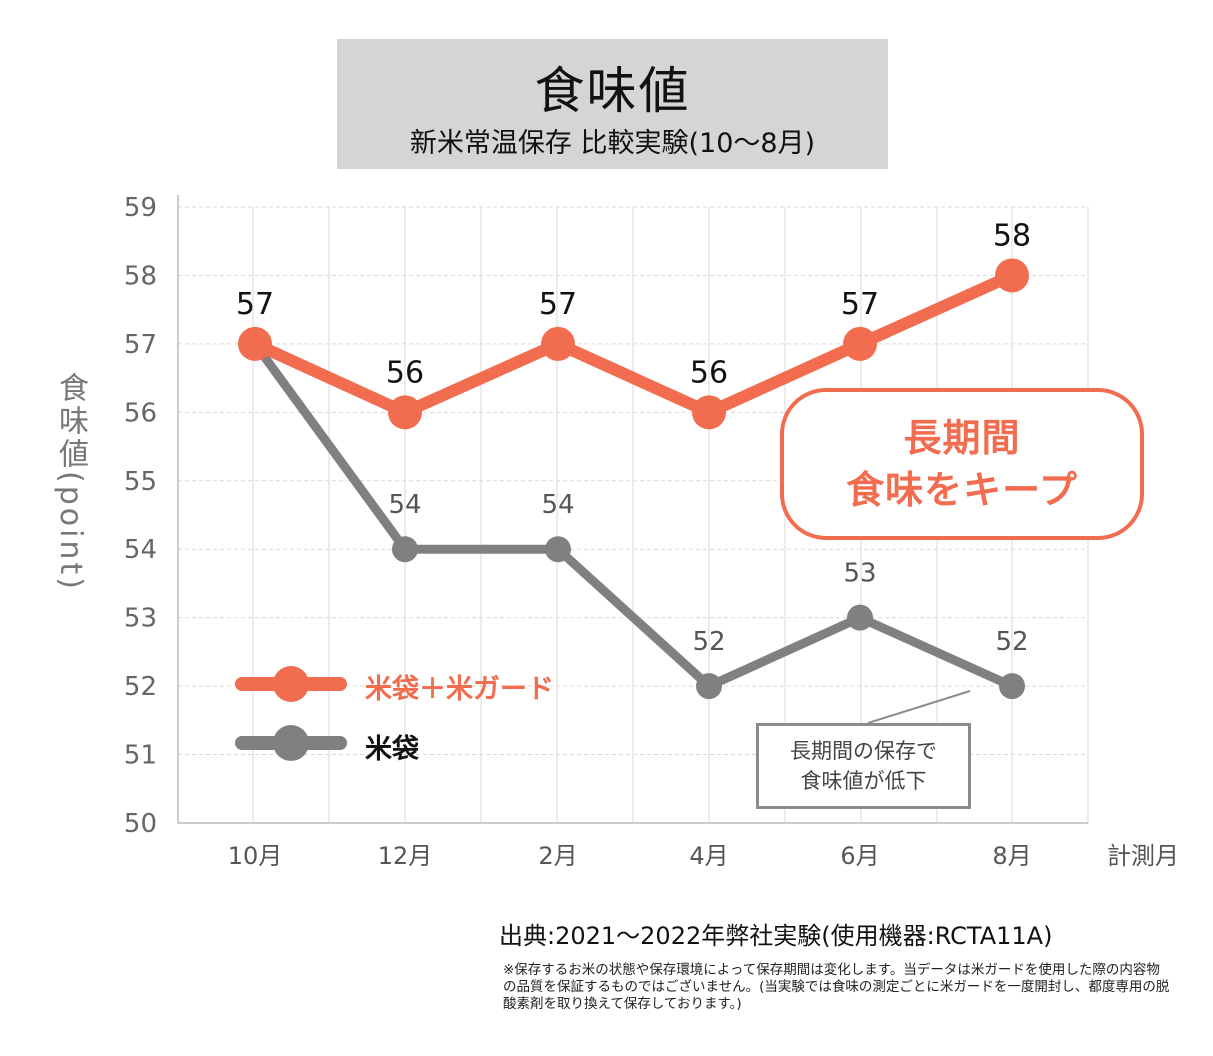  I want to click on series-rice-bag-label-3: 52, so click(708, 642).